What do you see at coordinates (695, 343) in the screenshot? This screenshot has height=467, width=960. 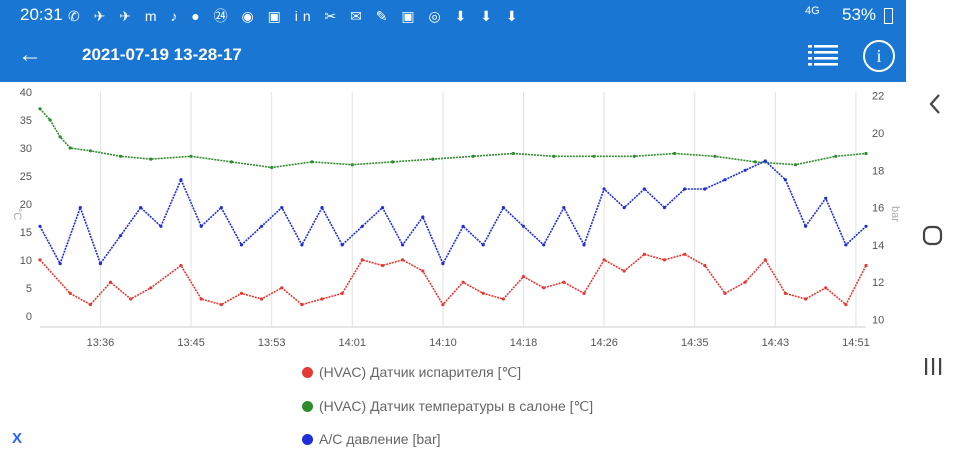 I see `x-tick-label: 14:35` at bounding box center [695, 343].